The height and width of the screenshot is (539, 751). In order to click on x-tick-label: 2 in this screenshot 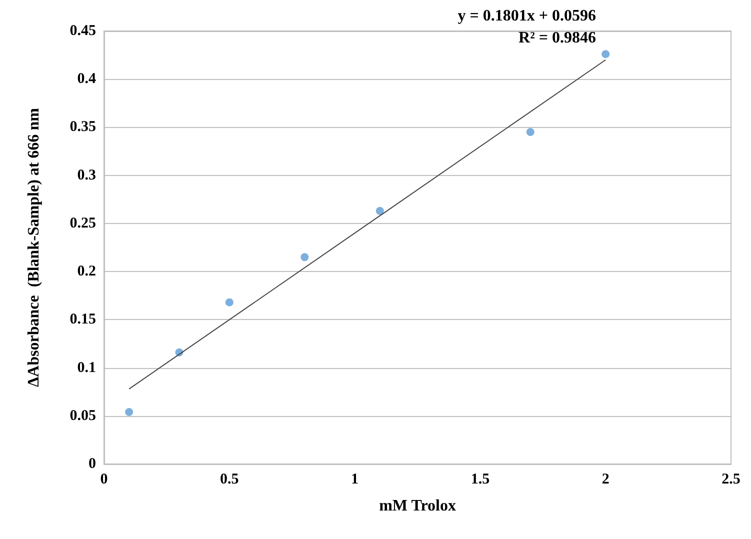, I will do `click(606, 480)`.